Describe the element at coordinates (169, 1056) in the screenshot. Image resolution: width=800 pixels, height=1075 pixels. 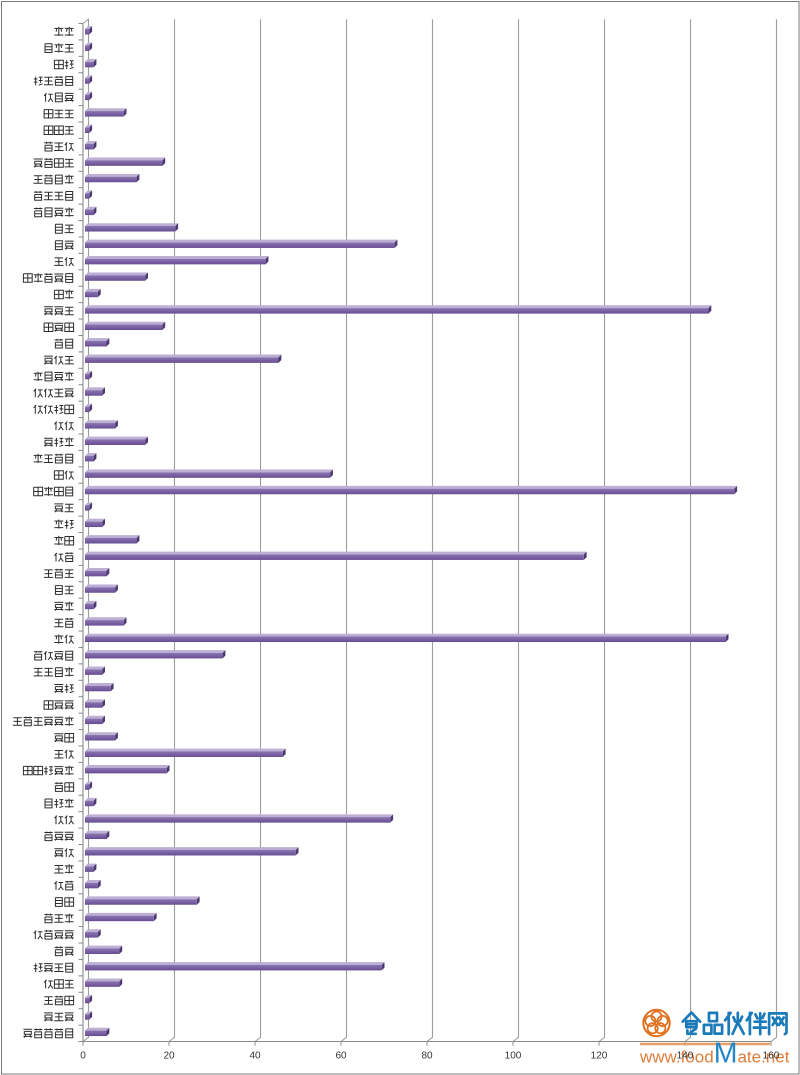
I see `svg-text: 20` at that location.